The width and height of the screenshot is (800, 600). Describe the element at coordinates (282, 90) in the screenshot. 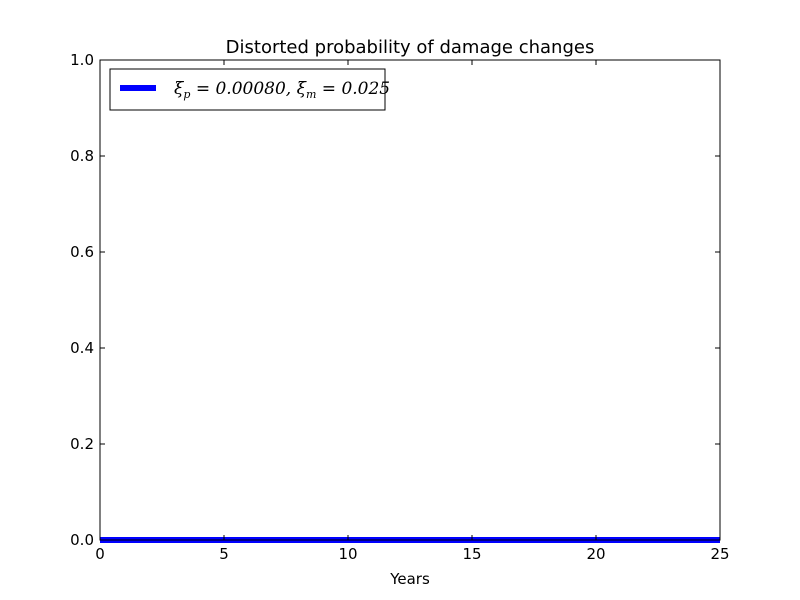

I see `legend-label-series-1: ξp = 0.00080, ξm = 0.025` at that location.